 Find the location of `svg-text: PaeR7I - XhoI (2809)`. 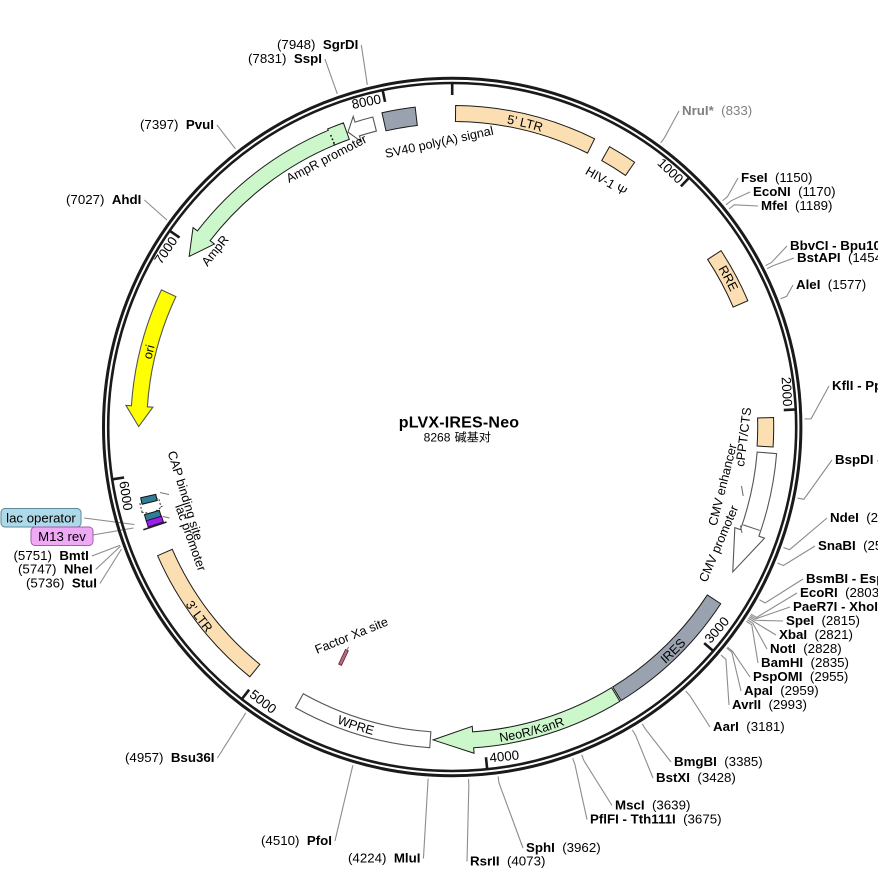

svg-text: PaeR7I - XhoI (2809) is located at coordinates (835, 606).